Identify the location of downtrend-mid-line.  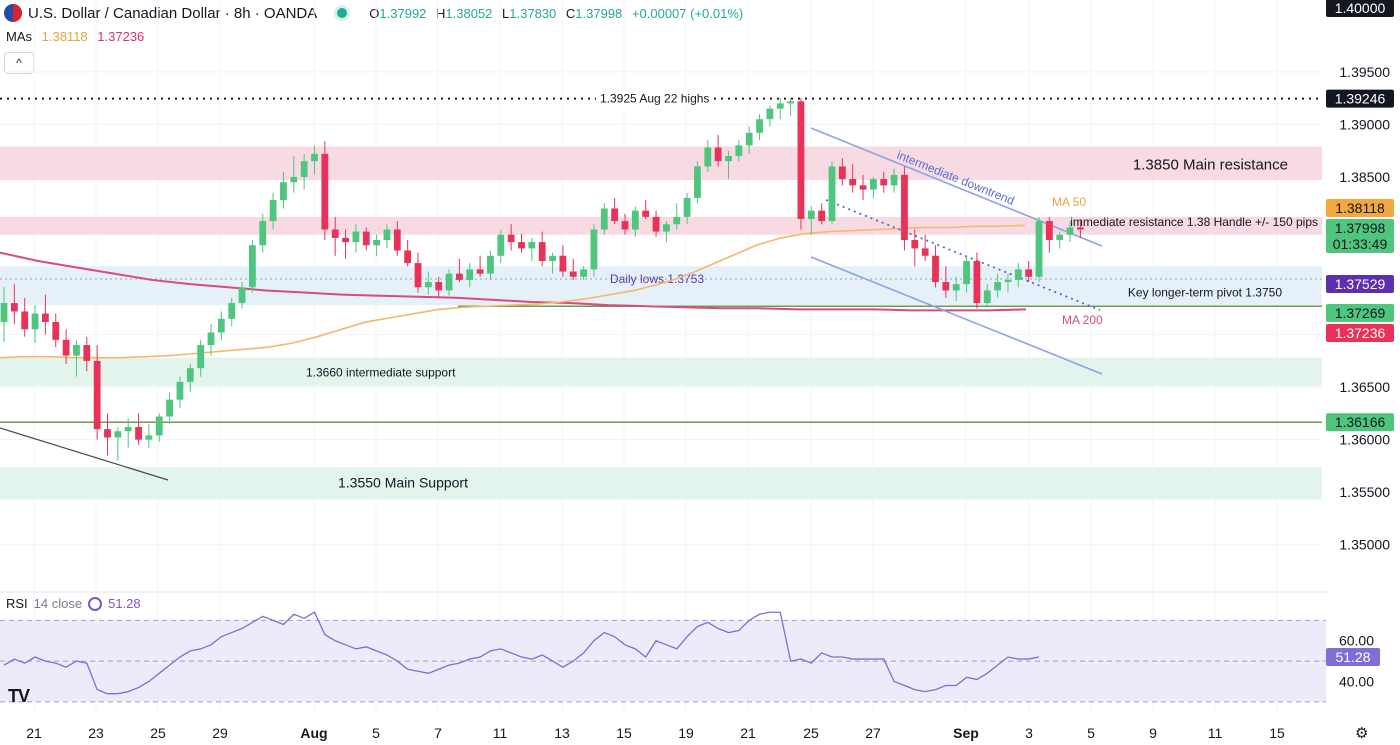
(963, 255).